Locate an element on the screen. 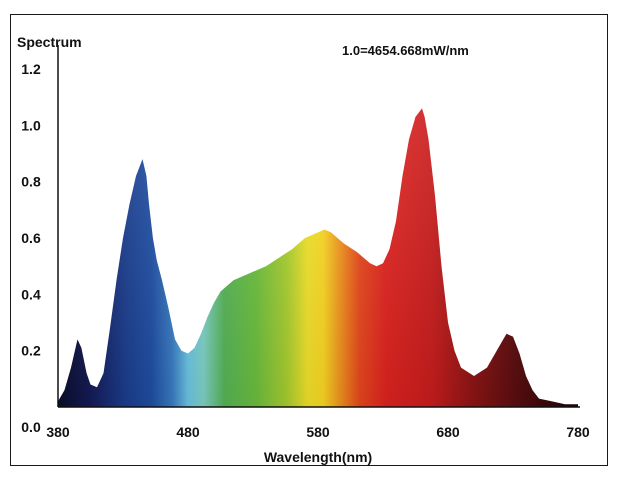 The image size is (630, 480). y-tick-label: 0.2 is located at coordinates (31, 351).